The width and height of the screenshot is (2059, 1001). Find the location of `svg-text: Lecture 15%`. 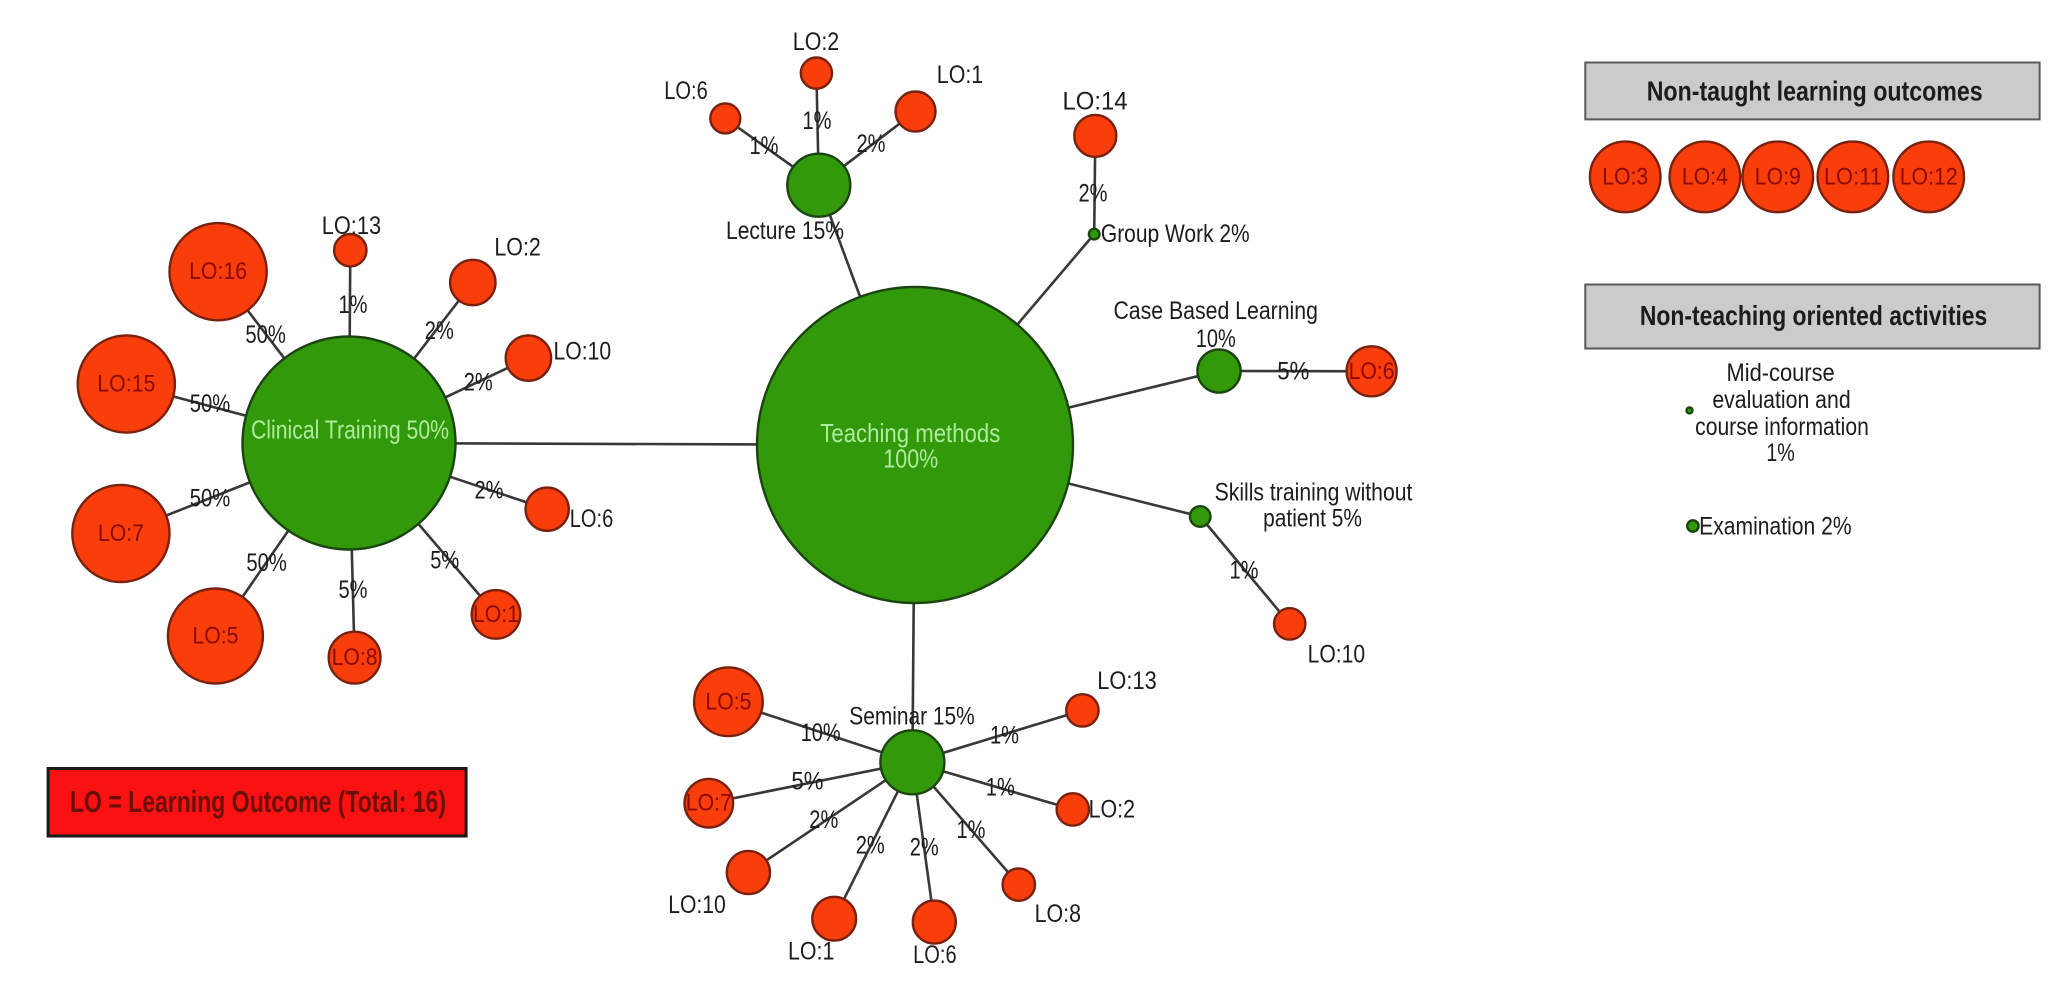

svg-text: Lecture 15% is located at coordinates (785, 231).